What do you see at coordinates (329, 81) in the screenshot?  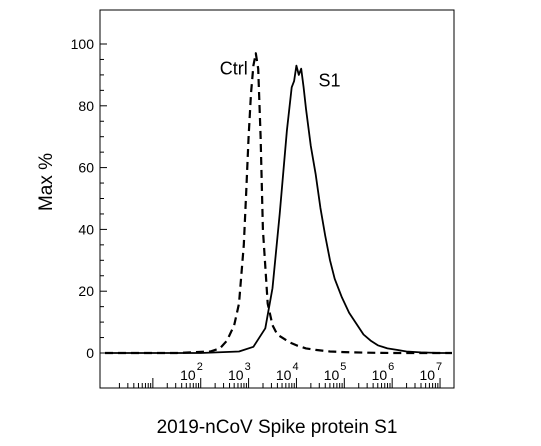 I see `series-label-s1: S1` at bounding box center [329, 81].